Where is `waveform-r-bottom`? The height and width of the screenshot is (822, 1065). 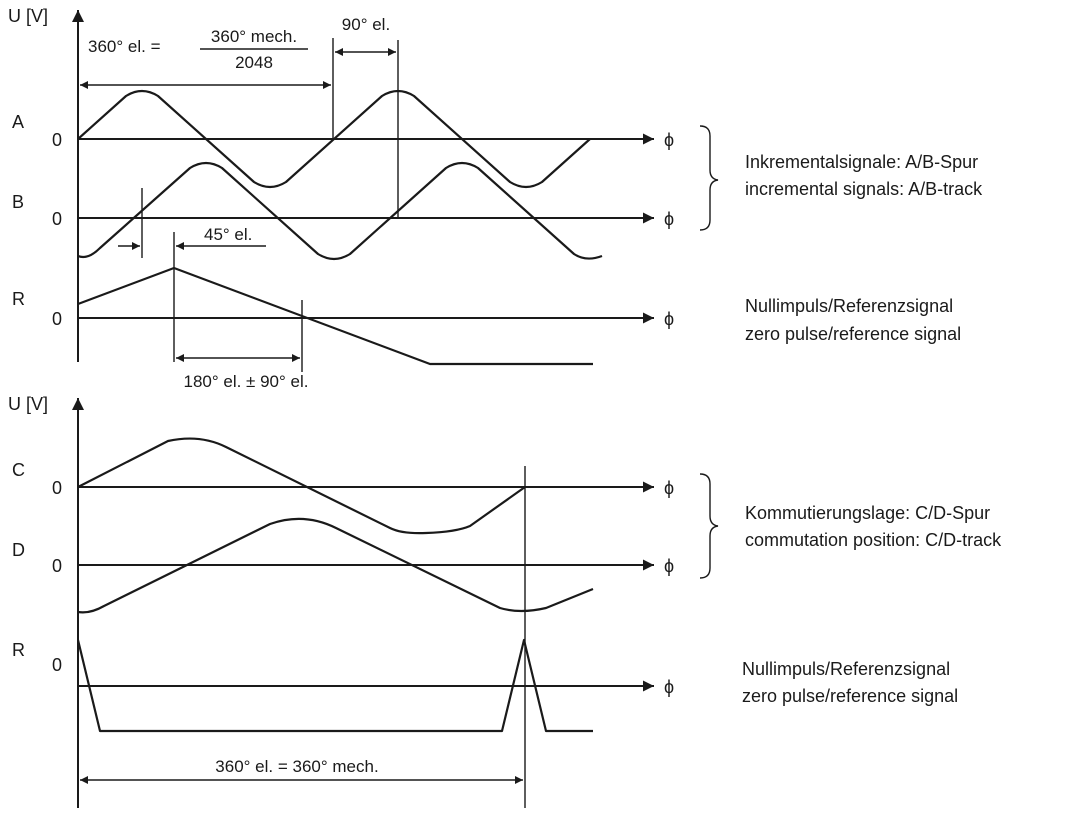 waveform-r-bottom is located at coordinates (334, 685).